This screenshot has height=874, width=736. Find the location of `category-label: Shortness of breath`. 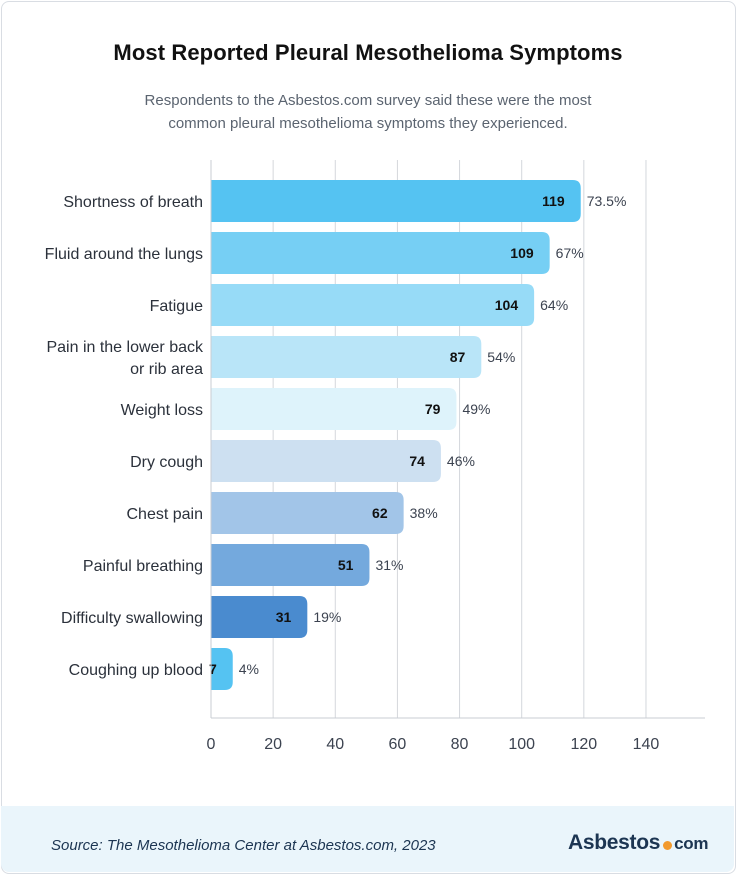

category-label: Shortness of breath is located at coordinates (133, 202).